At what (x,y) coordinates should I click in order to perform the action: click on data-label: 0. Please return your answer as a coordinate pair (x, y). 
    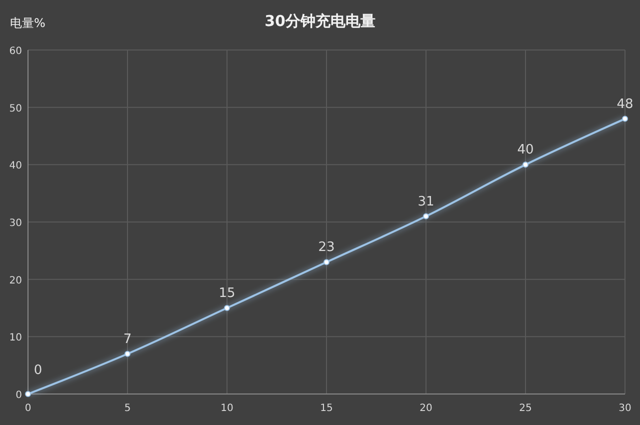
    Looking at the image, I should click on (38, 370).